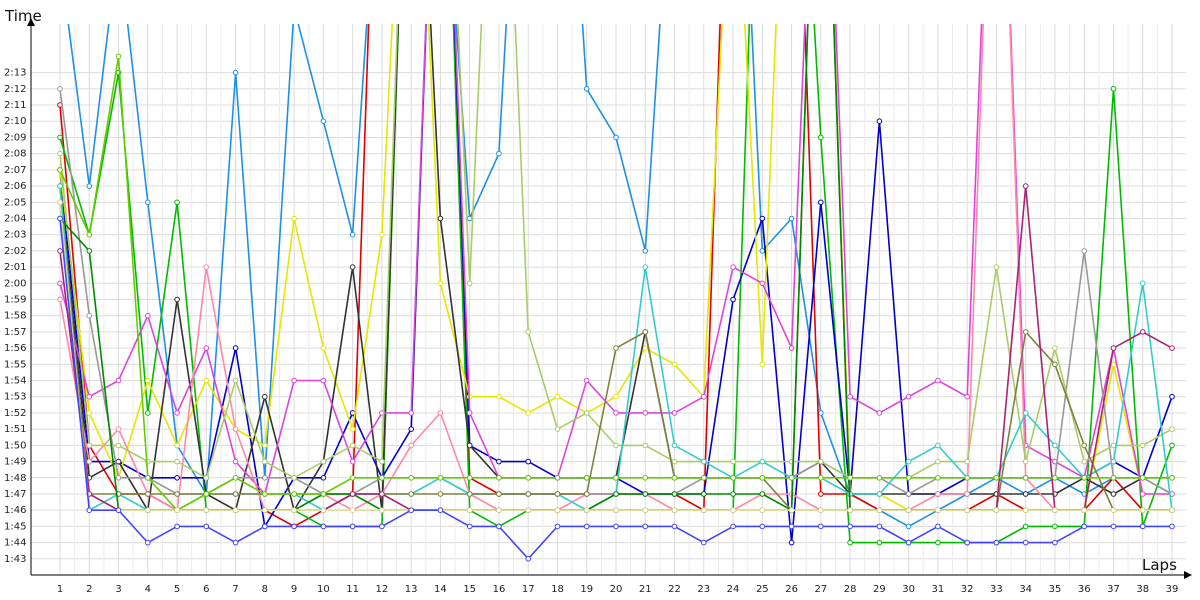 The image size is (1200, 600). What do you see at coordinates (15, 413) in the screenshot?
I see `y-tick-label: 1:52` at bounding box center [15, 413].